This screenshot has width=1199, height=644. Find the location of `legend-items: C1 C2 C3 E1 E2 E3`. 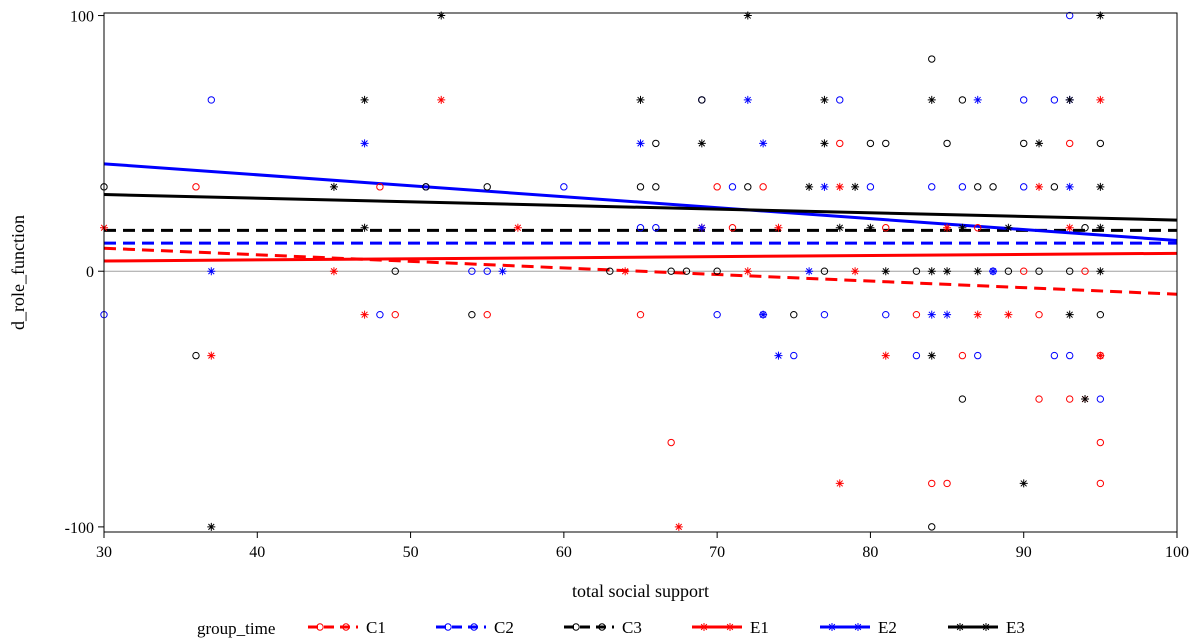

legend-items: C1 C2 C3 E1 E2 E3 is located at coordinates (666, 627).